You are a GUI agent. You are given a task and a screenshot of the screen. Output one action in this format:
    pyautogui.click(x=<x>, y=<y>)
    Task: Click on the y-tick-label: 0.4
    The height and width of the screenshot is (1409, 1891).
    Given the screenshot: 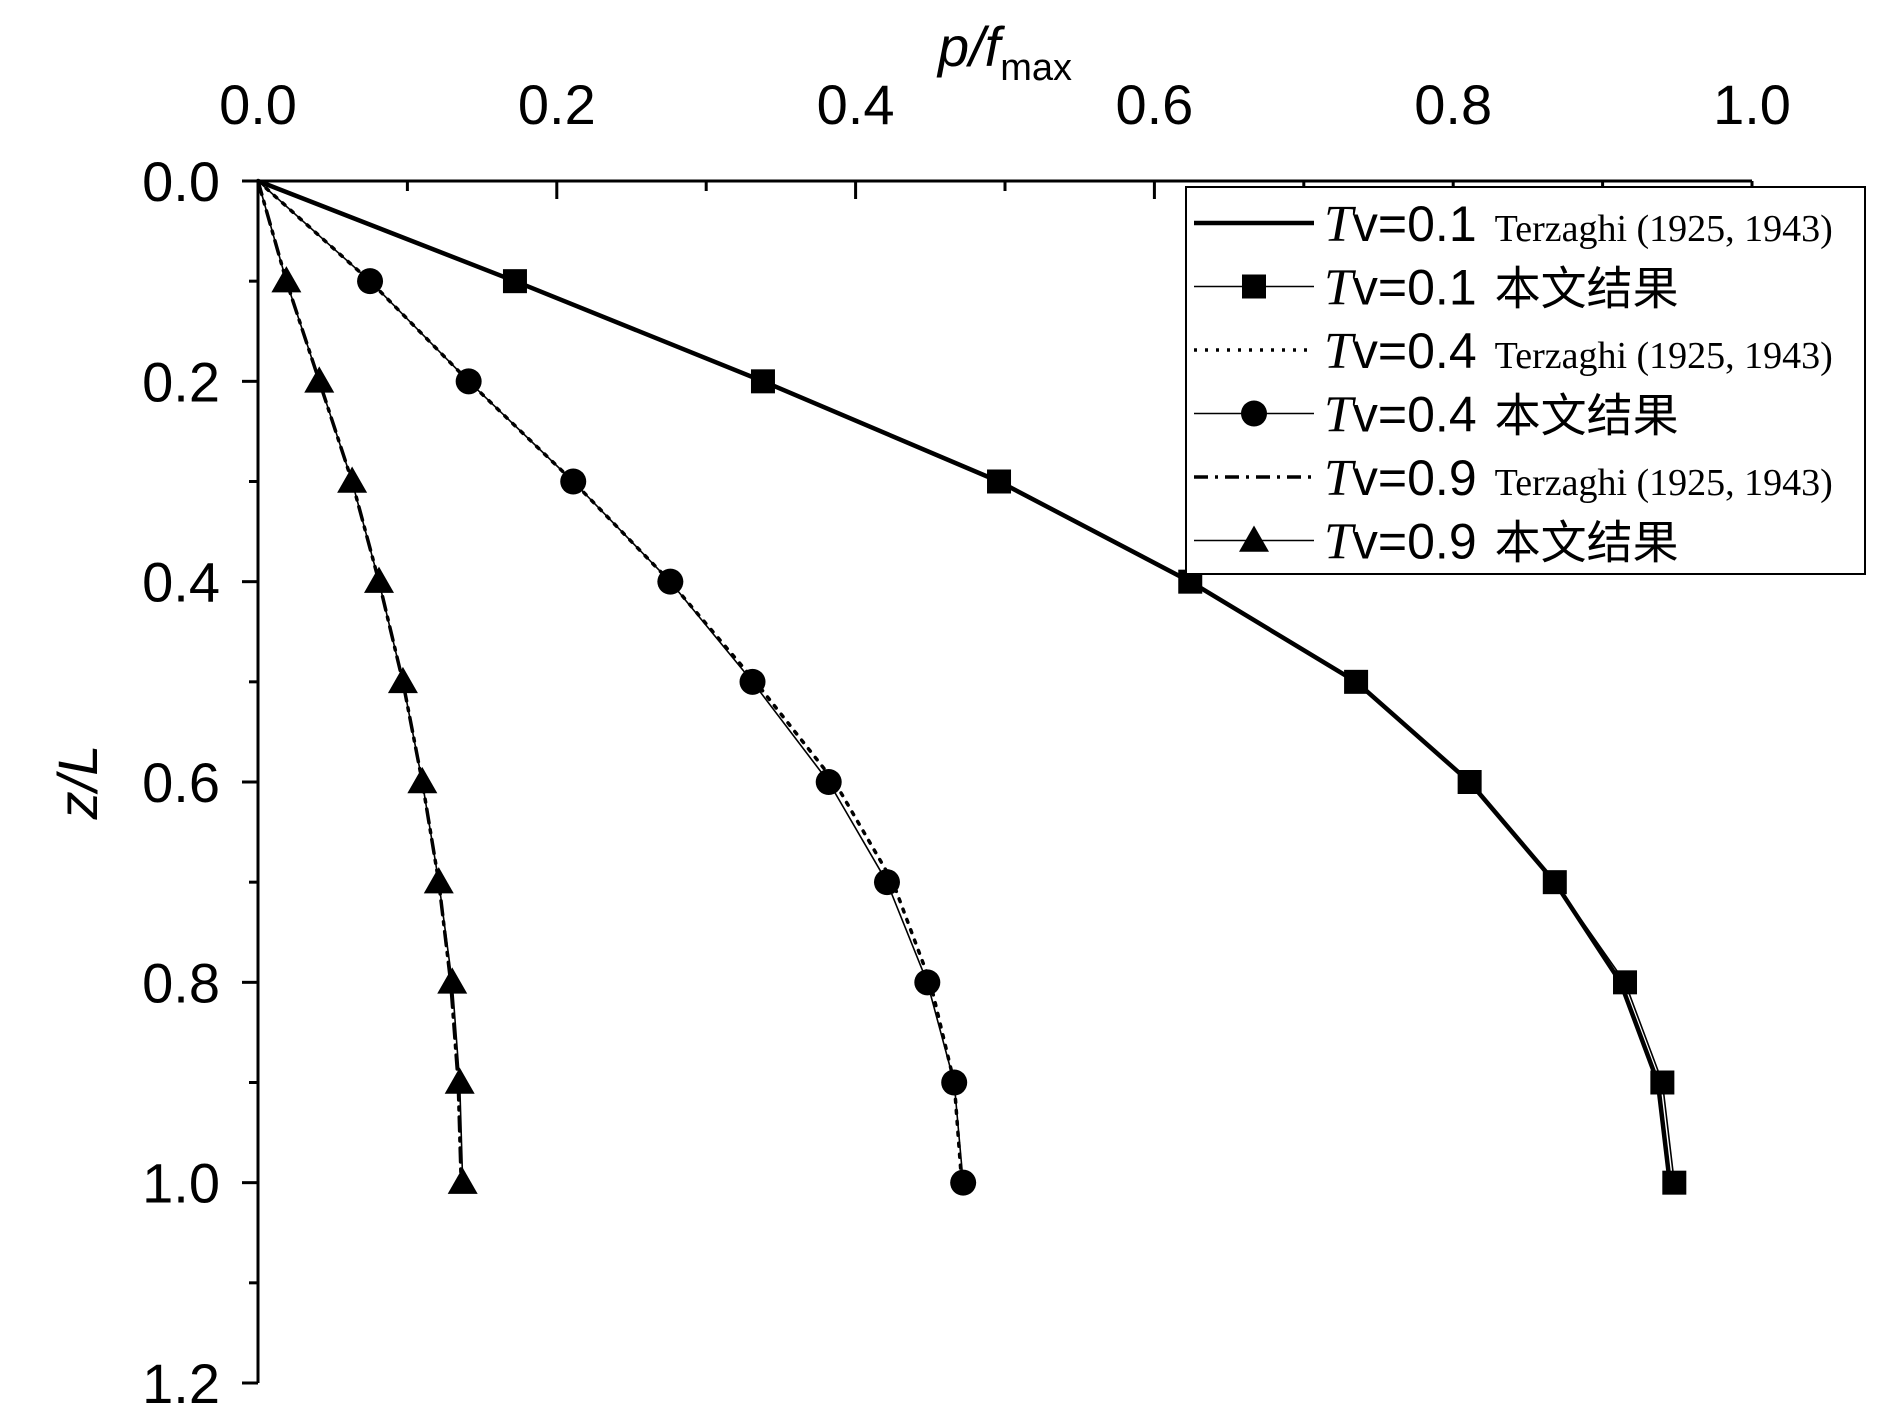 What is the action you would take?
    pyautogui.click(x=181, y=582)
    